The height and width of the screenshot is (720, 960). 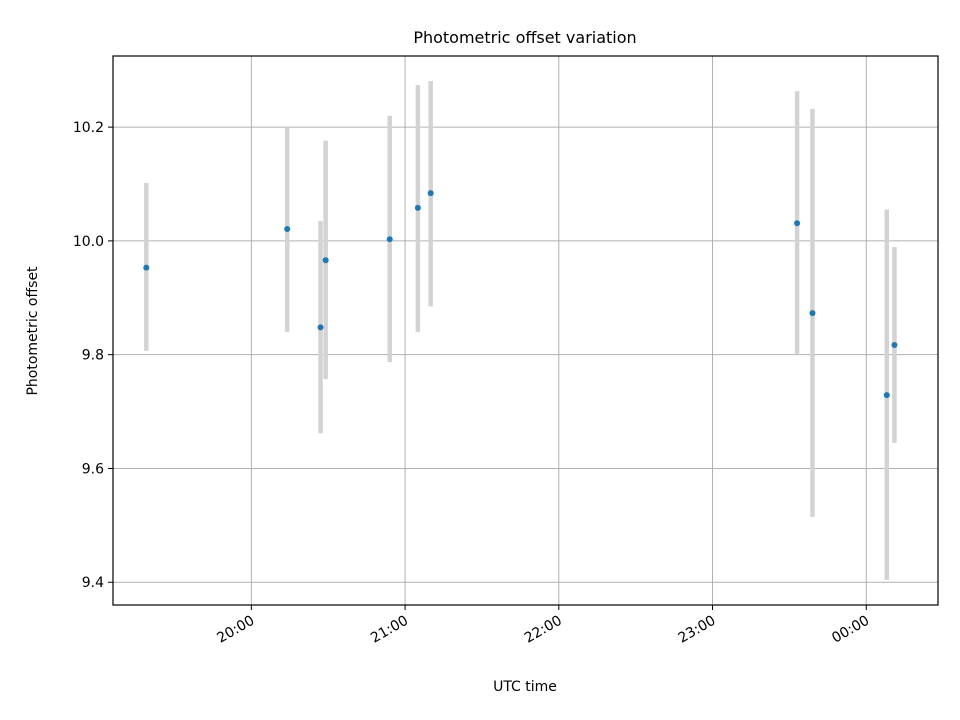 What do you see at coordinates (93, 469) in the screenshot?
I see `y-tick-label: 9.6` at bounding box center [93, 469].